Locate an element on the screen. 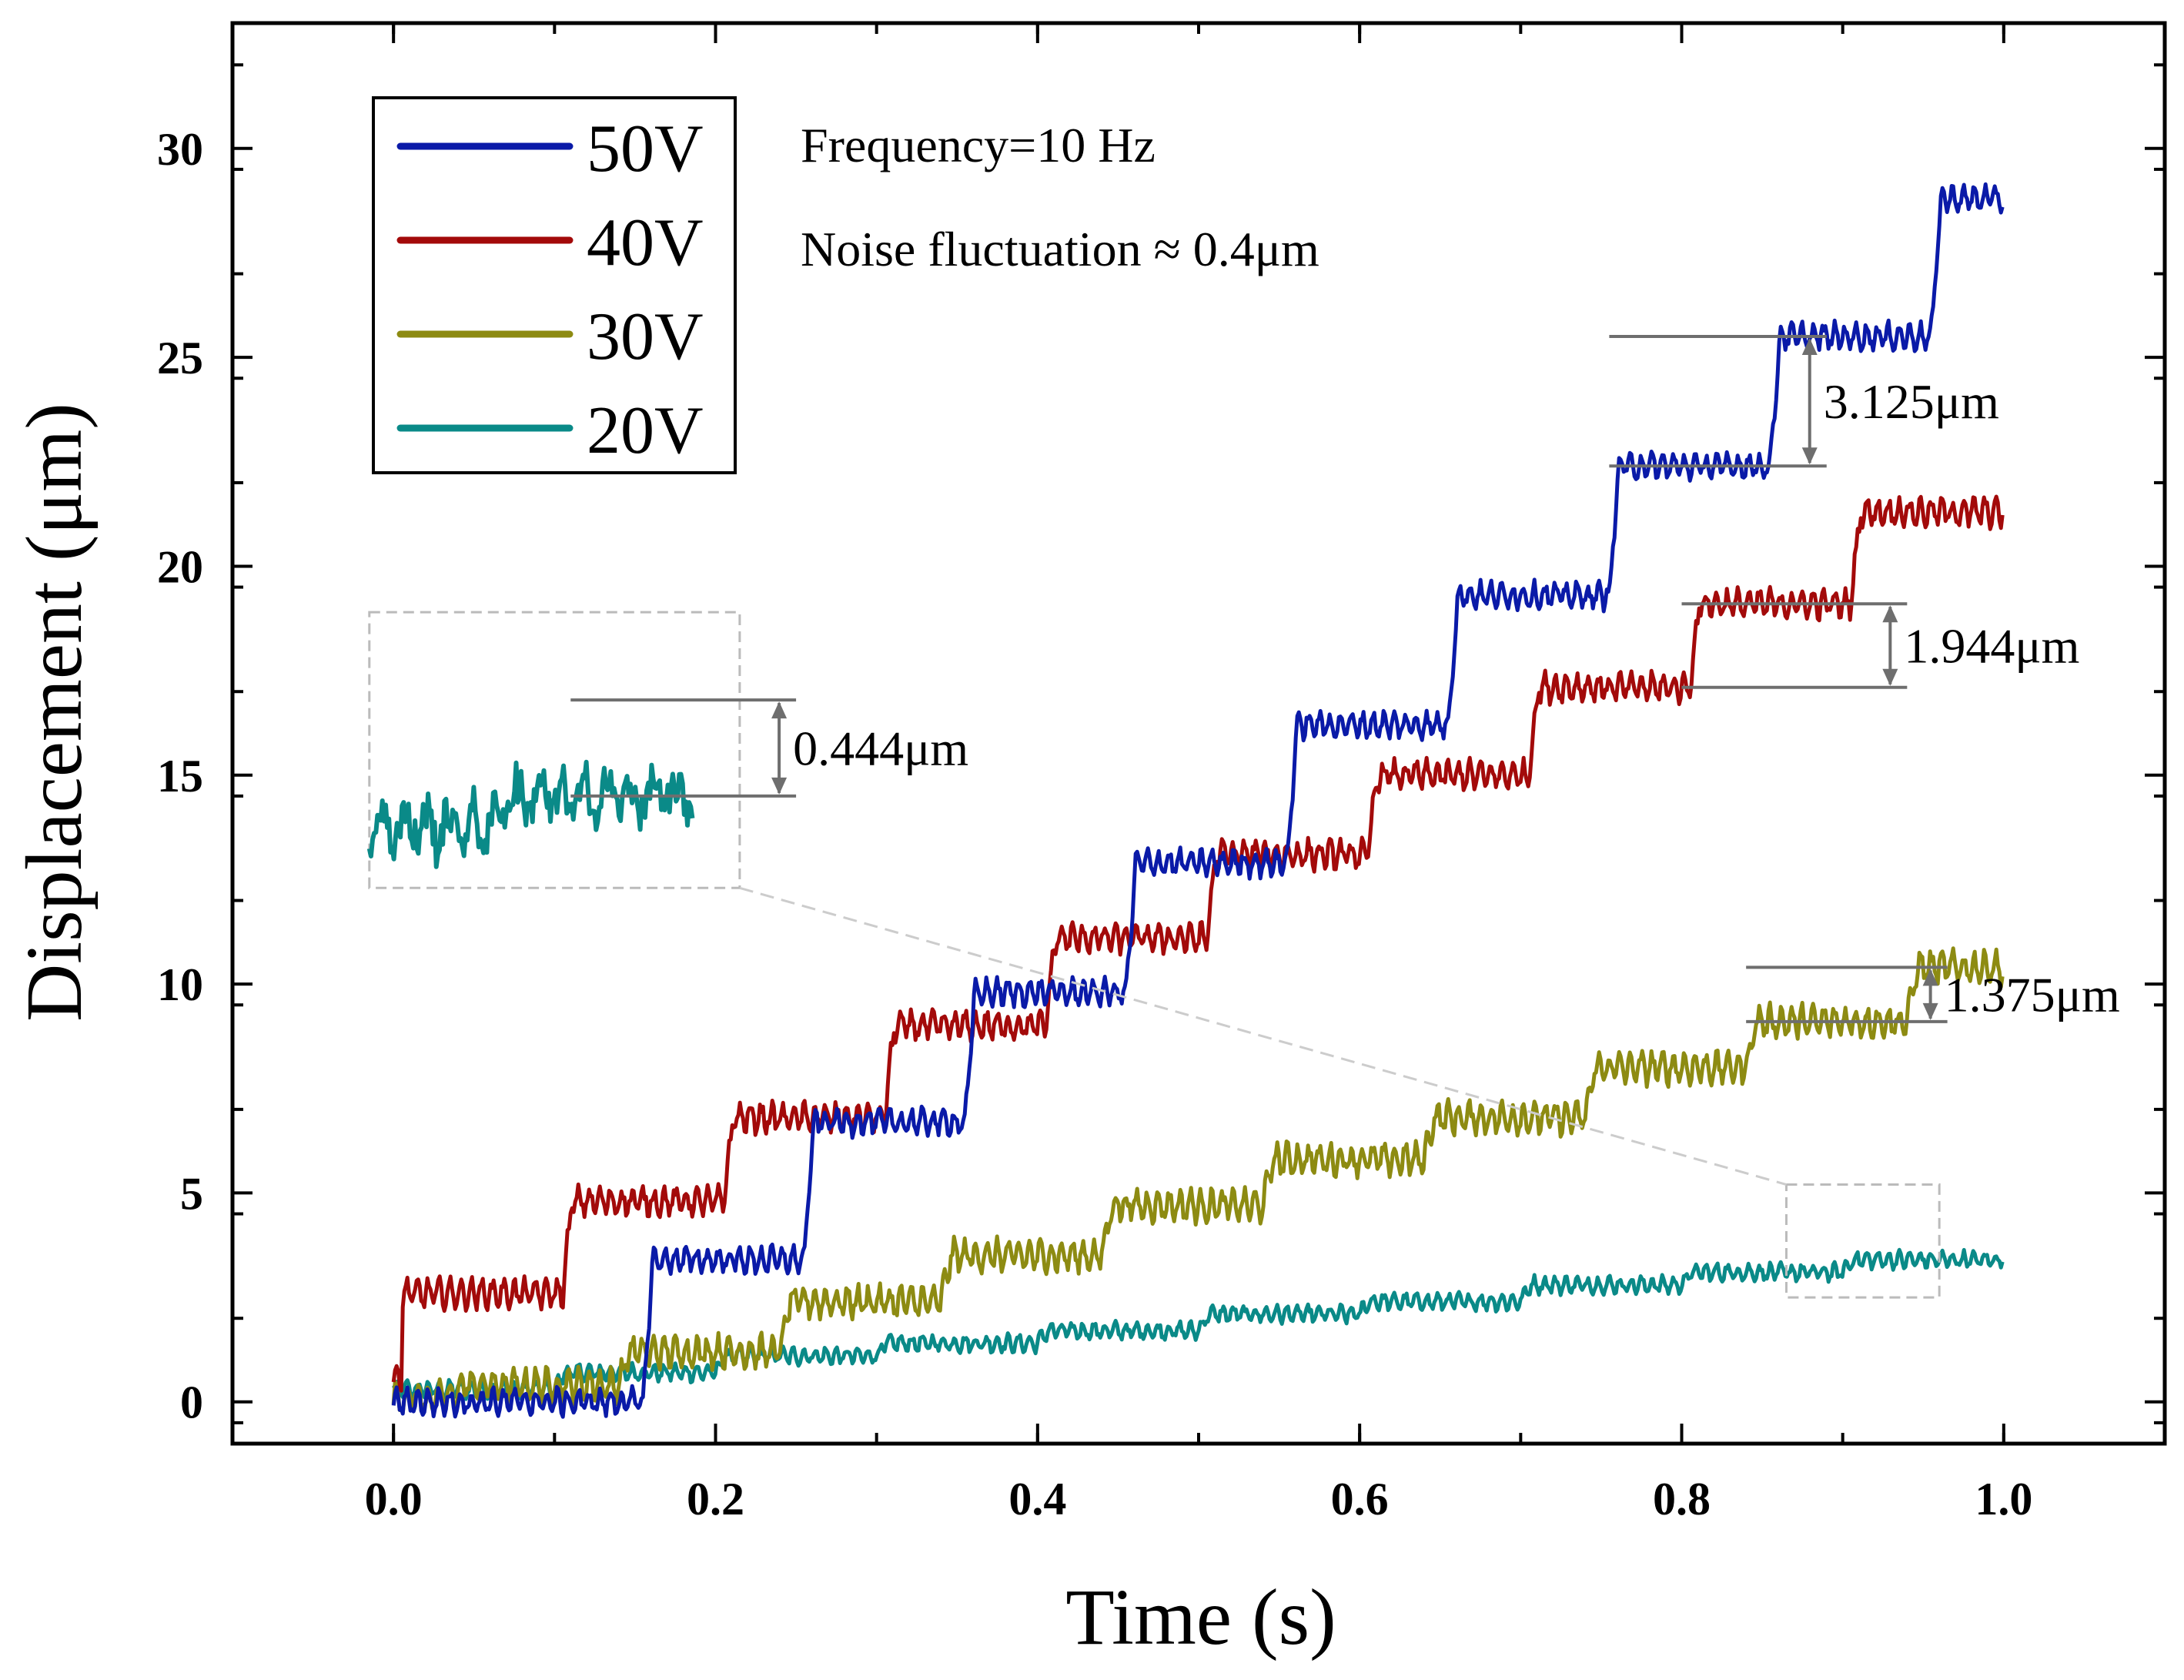 The image size is (2184, 1680). legend: 50V 40V 30V 20V is located at coordinates (555, 285).